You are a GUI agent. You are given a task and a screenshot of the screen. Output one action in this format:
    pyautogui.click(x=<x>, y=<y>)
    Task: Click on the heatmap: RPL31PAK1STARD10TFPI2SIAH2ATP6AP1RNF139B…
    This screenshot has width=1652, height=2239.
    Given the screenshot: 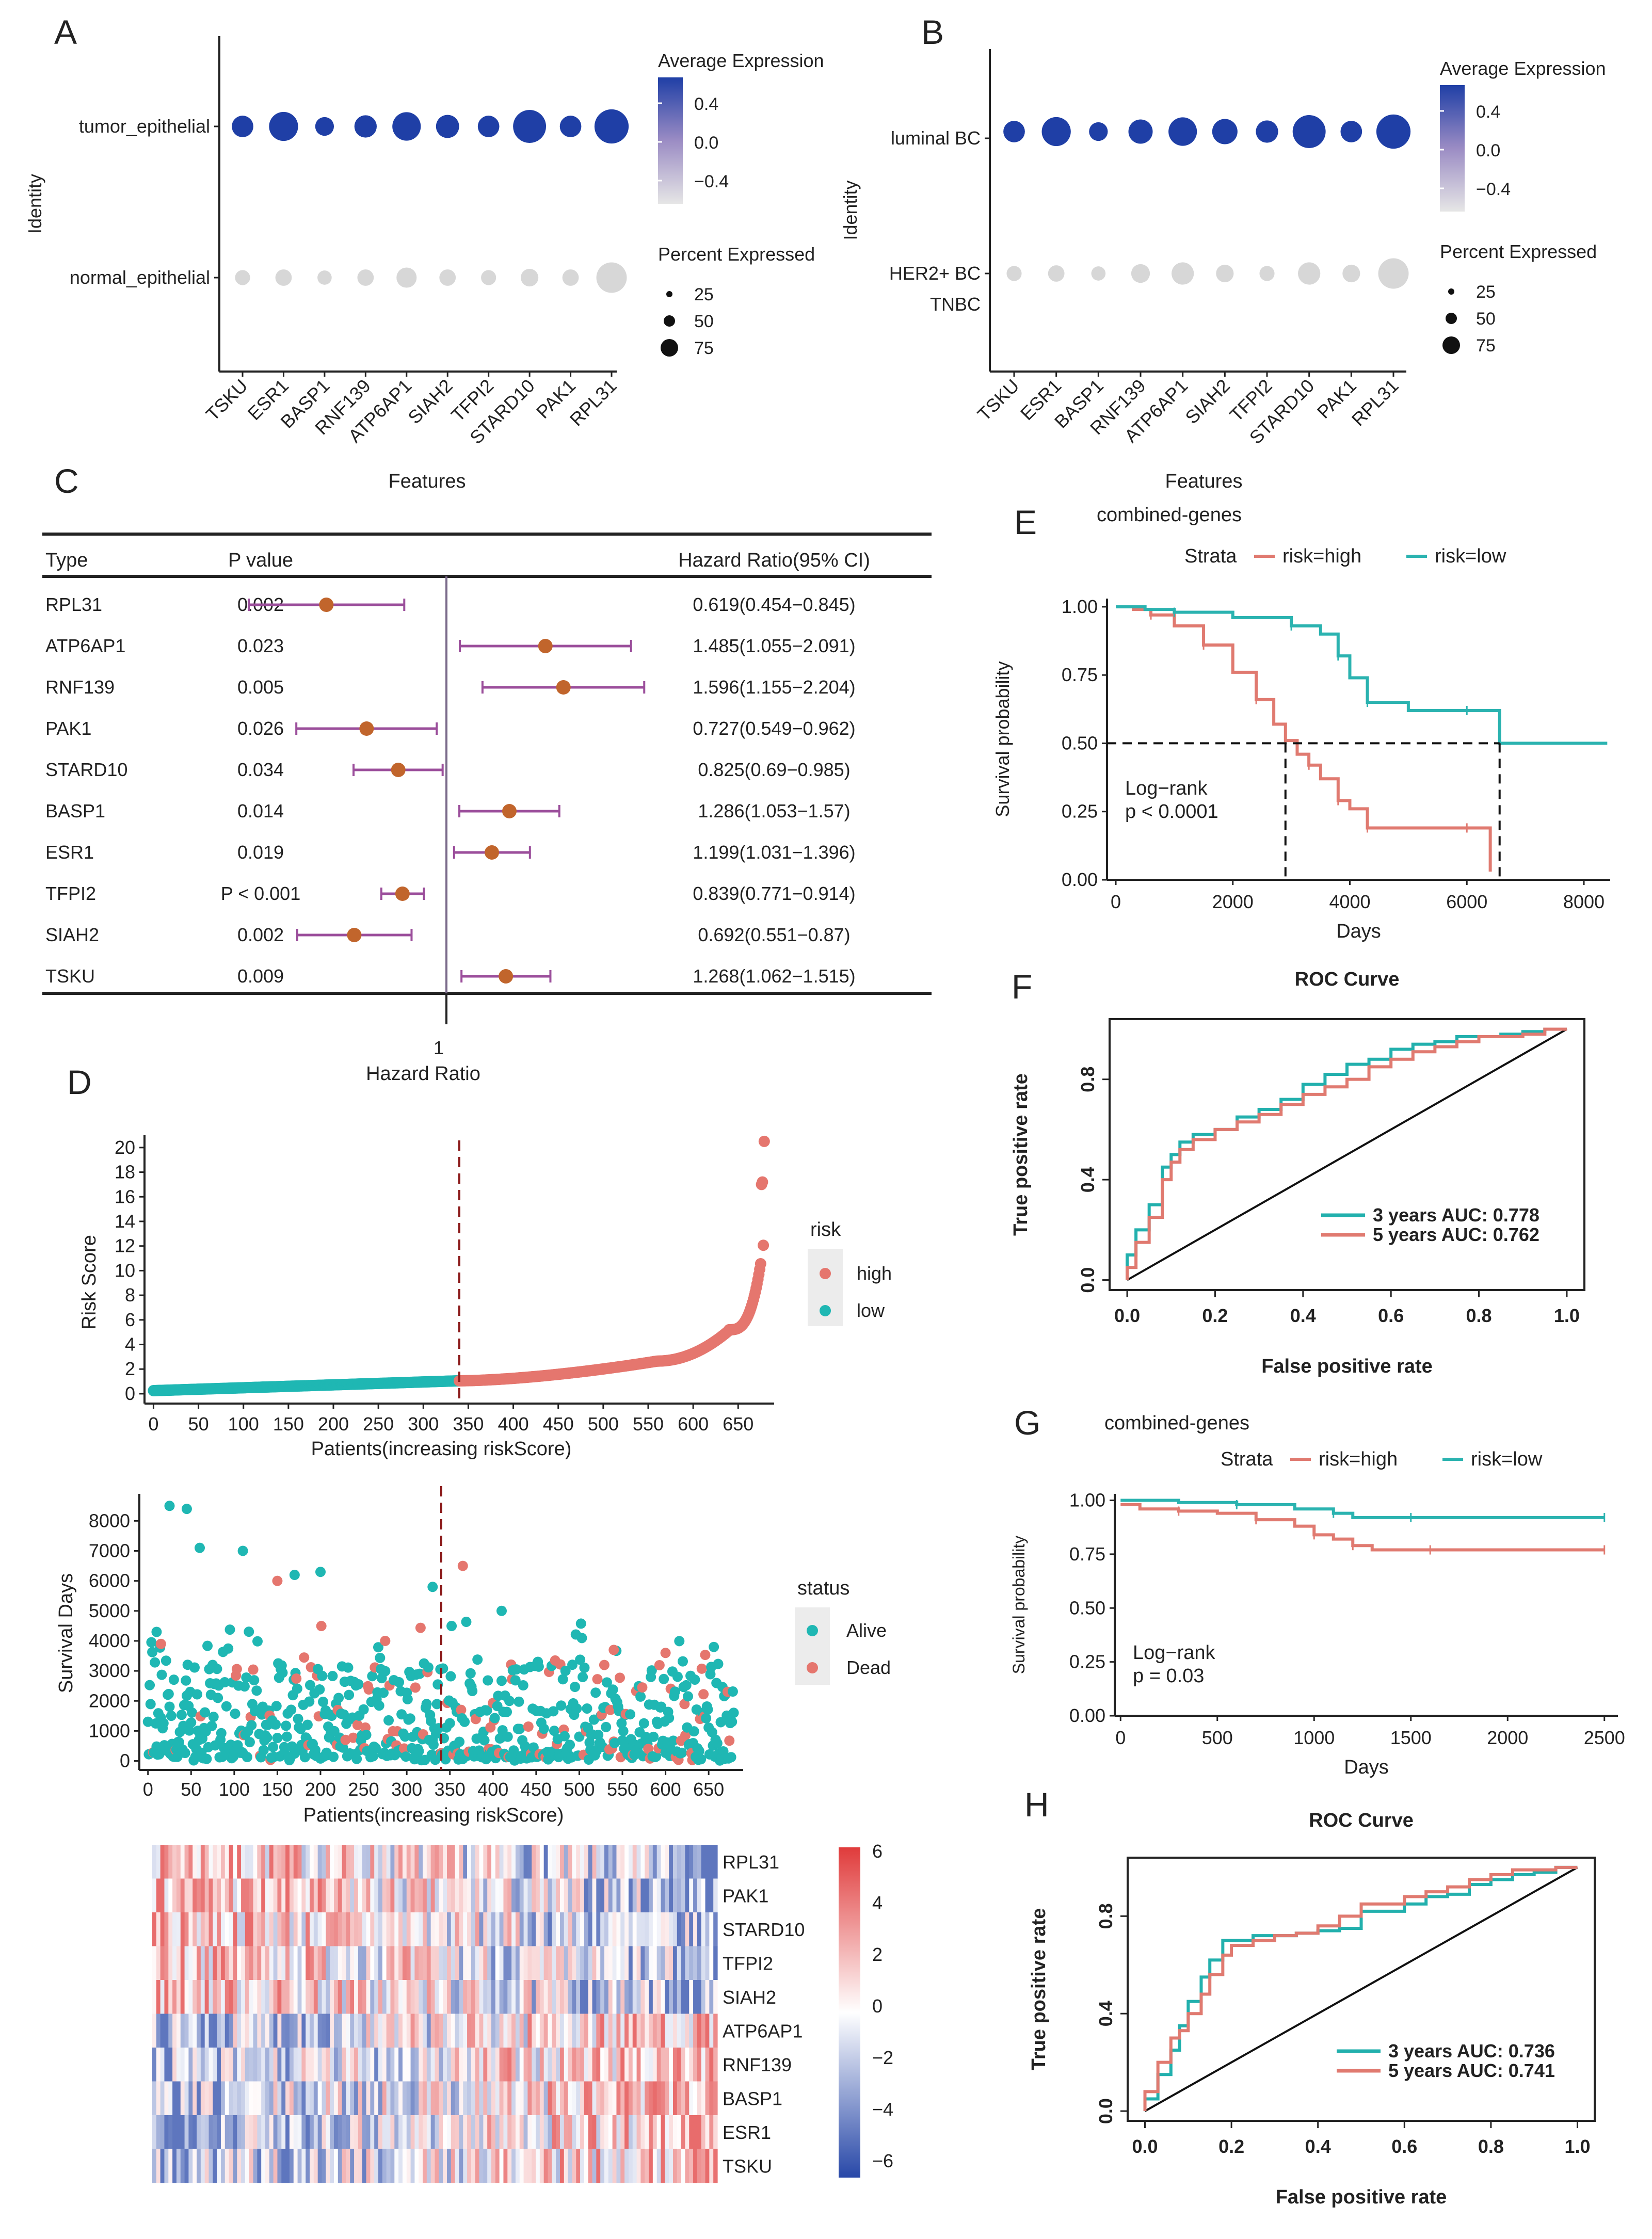 What is the action you would take?
    pyautogui.click(x=522, y=2012)
    